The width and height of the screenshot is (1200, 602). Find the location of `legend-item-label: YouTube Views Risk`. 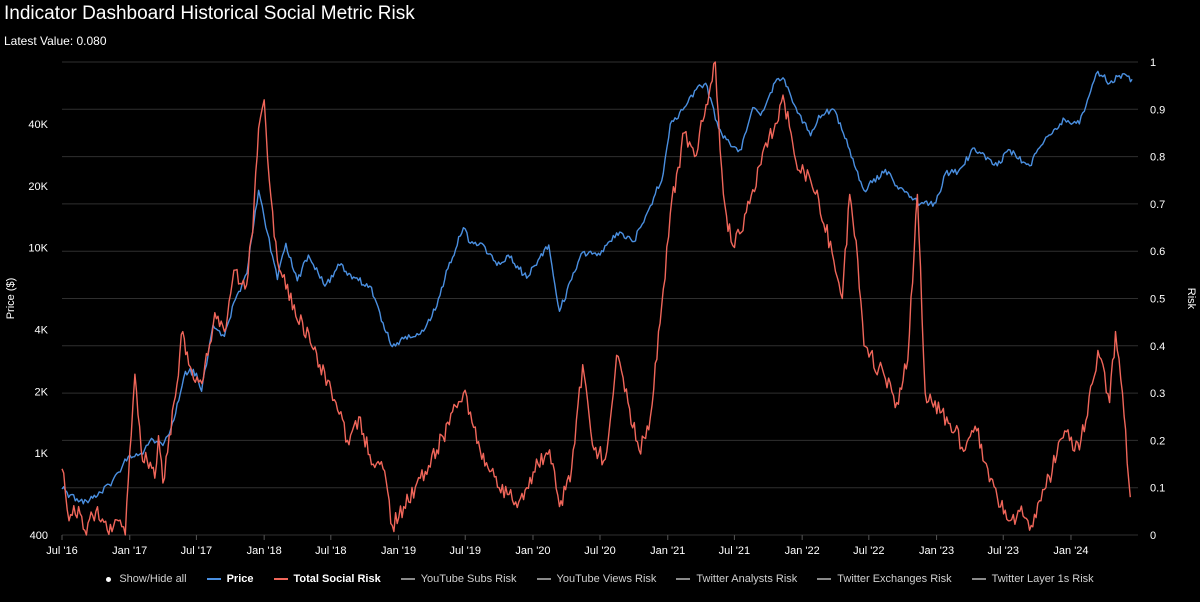

legend-item-label: YouTube Views Risk is located at coordinates (606, 579).